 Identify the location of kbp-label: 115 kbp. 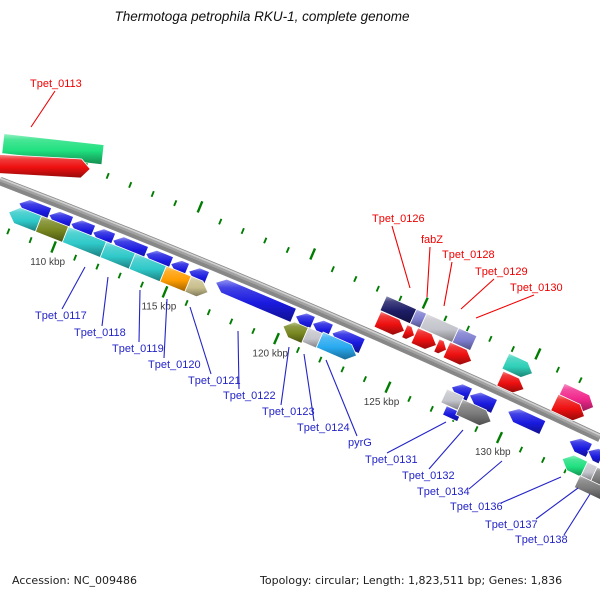
(158, 307).